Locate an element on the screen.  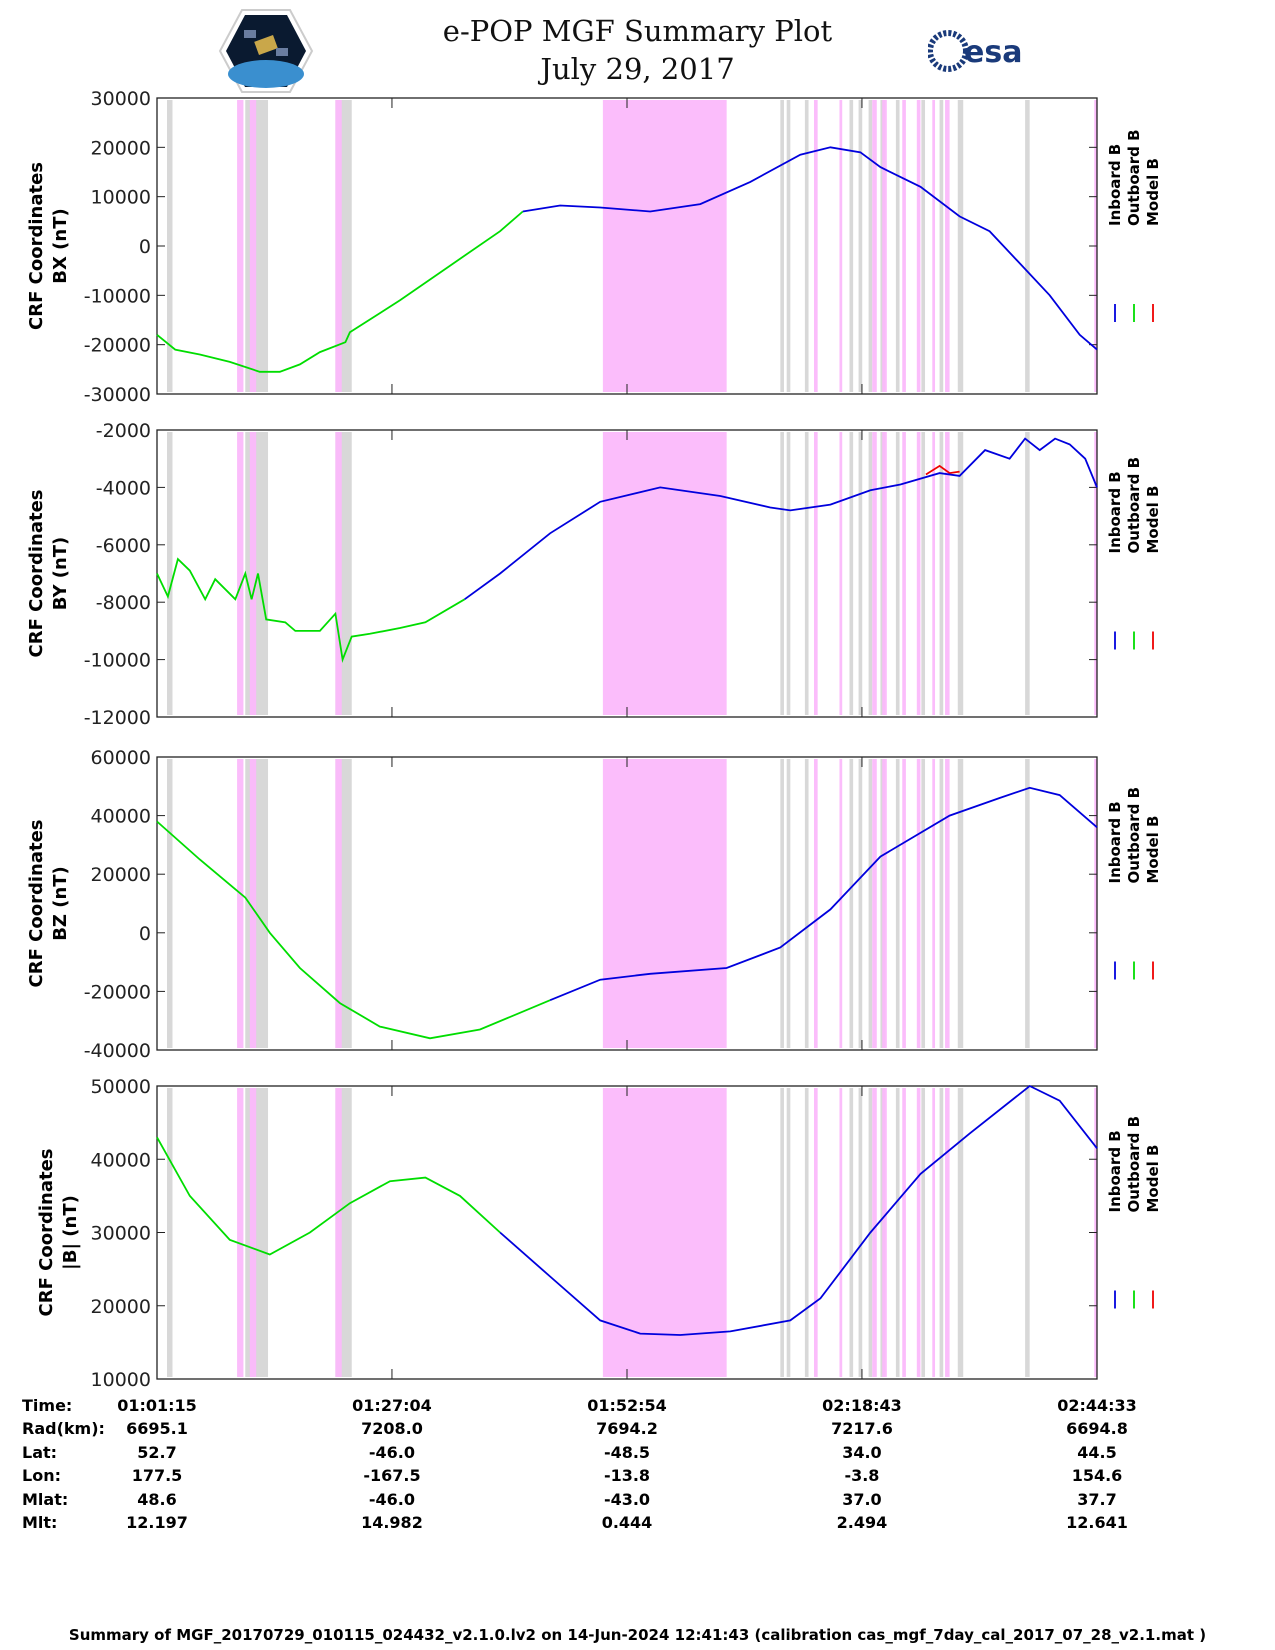
y-tick-label: -12000 is located at coordinates (117, 718).